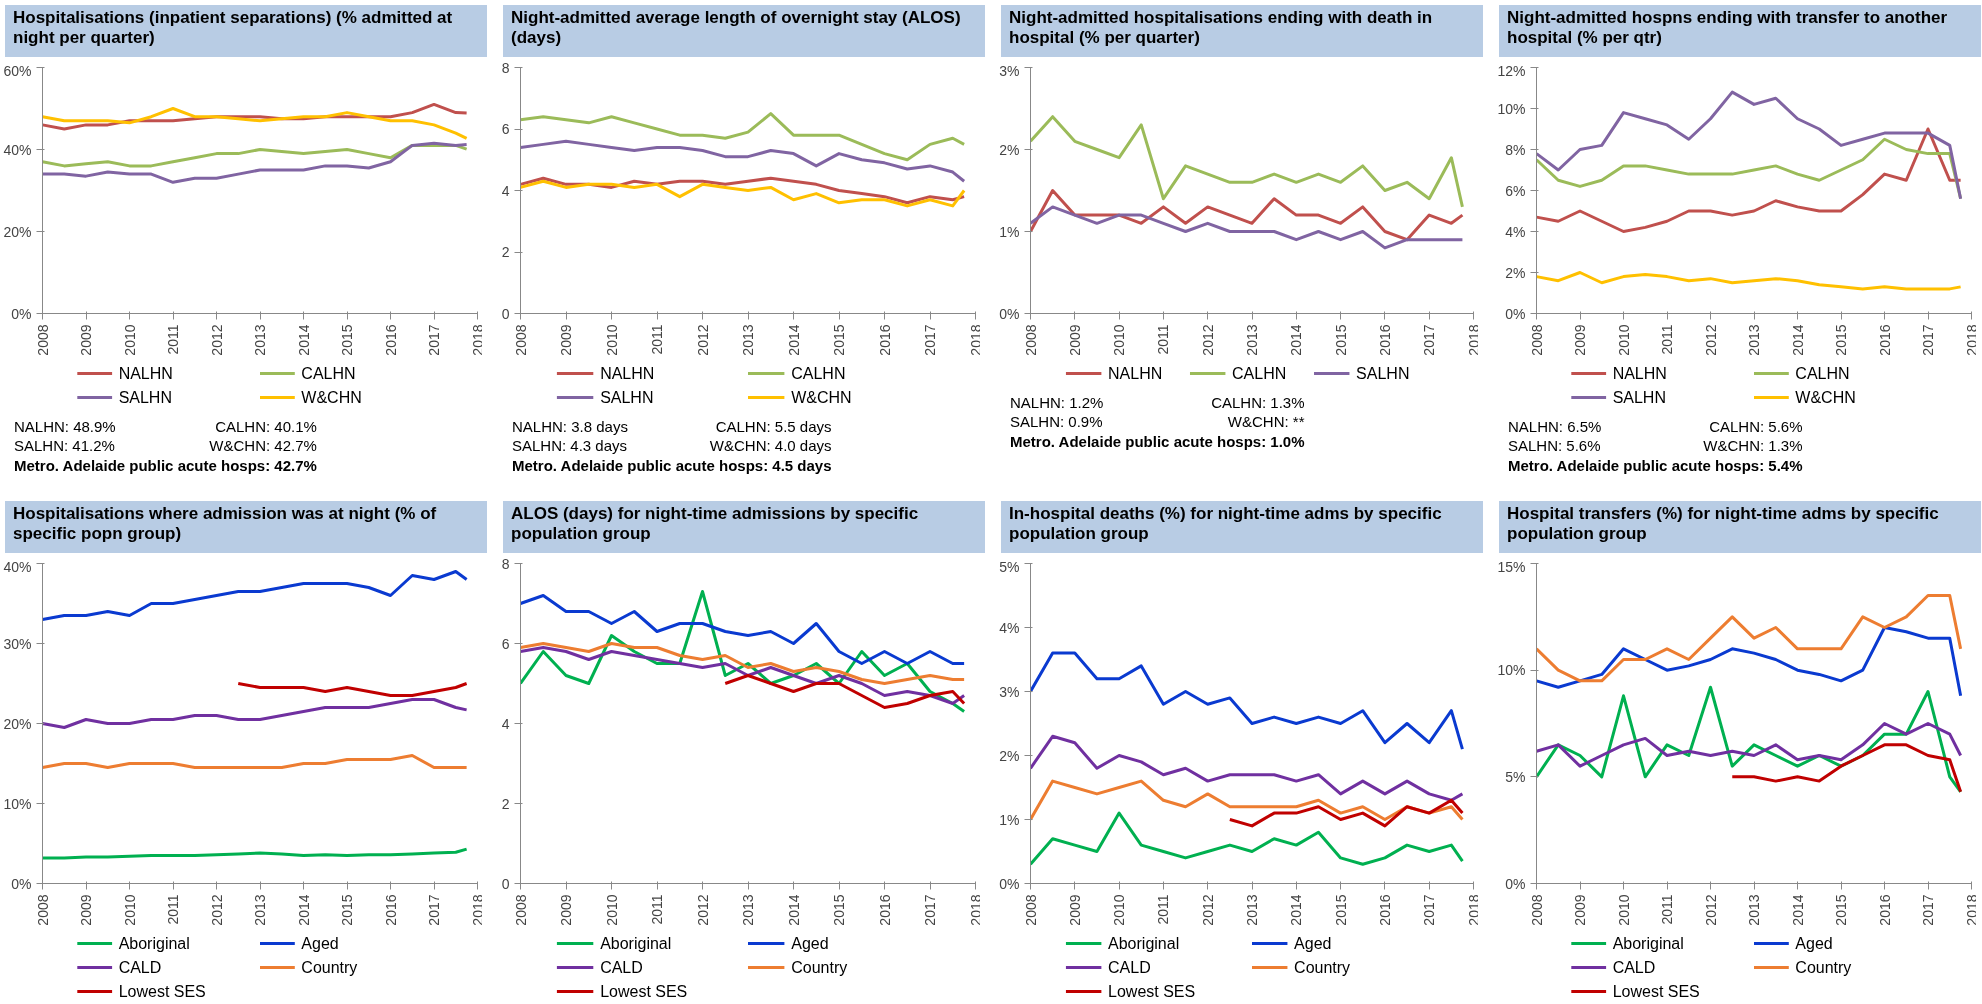 Image resolution: width=1982 pixels, height=1004 pixels. Describe the element at coordinates (672, 465) in the screenshot. I see `text: Metro. Adelaide public acute hosps: 4.5 days` at that location.